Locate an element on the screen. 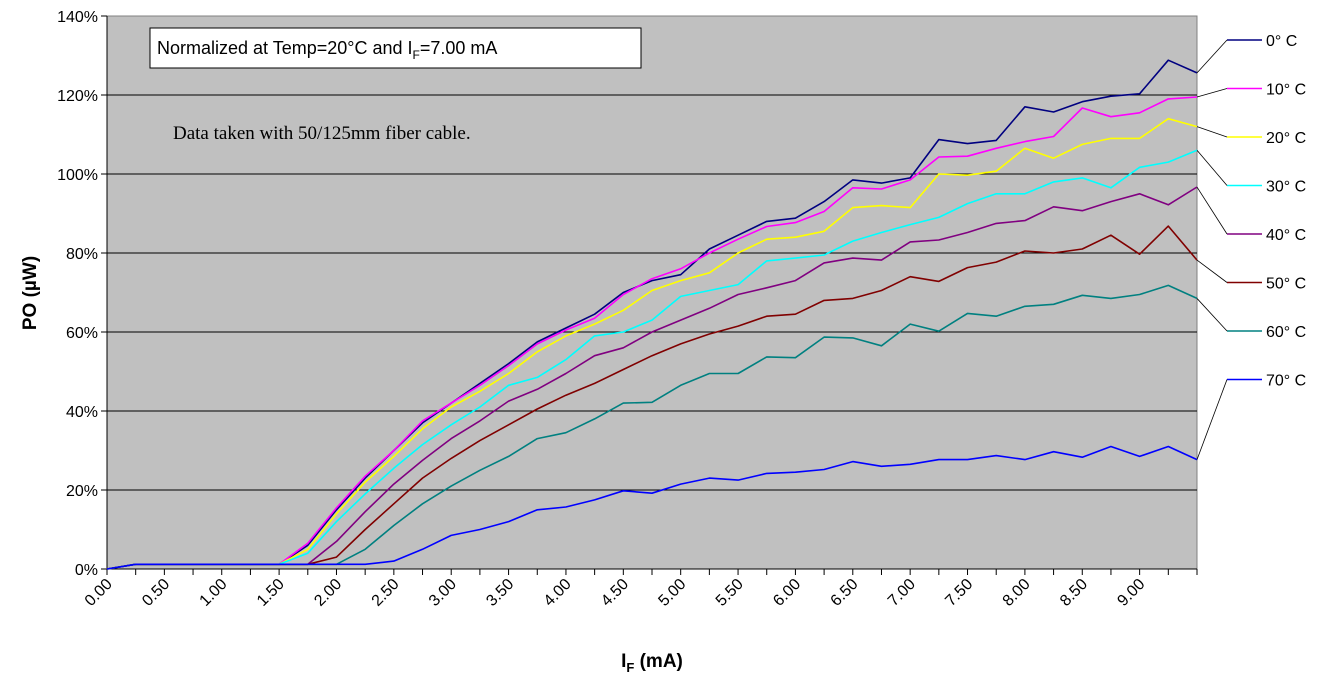  legend-label-3: 30° C is located at coordinates (1286, 187).